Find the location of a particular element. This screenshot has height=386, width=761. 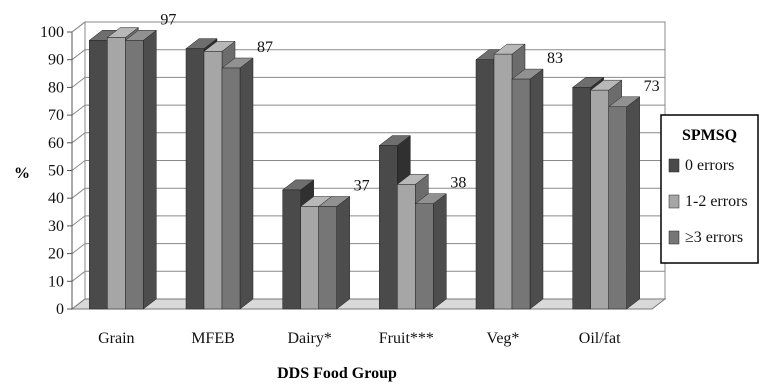

category-label: Veg* is located at coordinates (503, 338).